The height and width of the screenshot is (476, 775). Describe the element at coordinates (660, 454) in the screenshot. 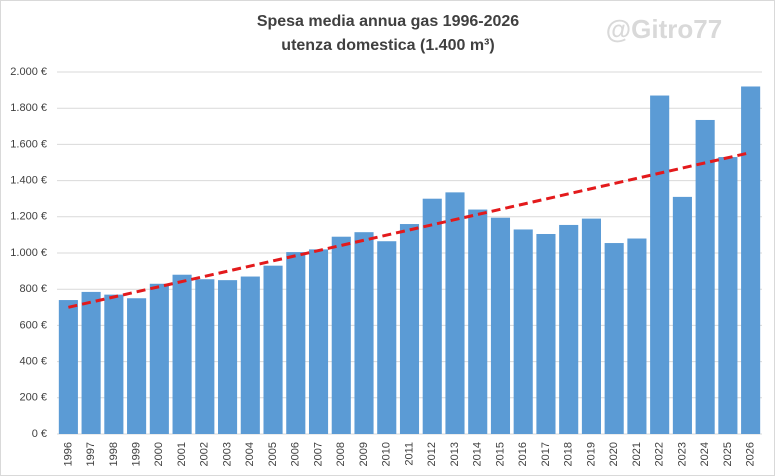

I see `x-tick-label: 2022` at that location.